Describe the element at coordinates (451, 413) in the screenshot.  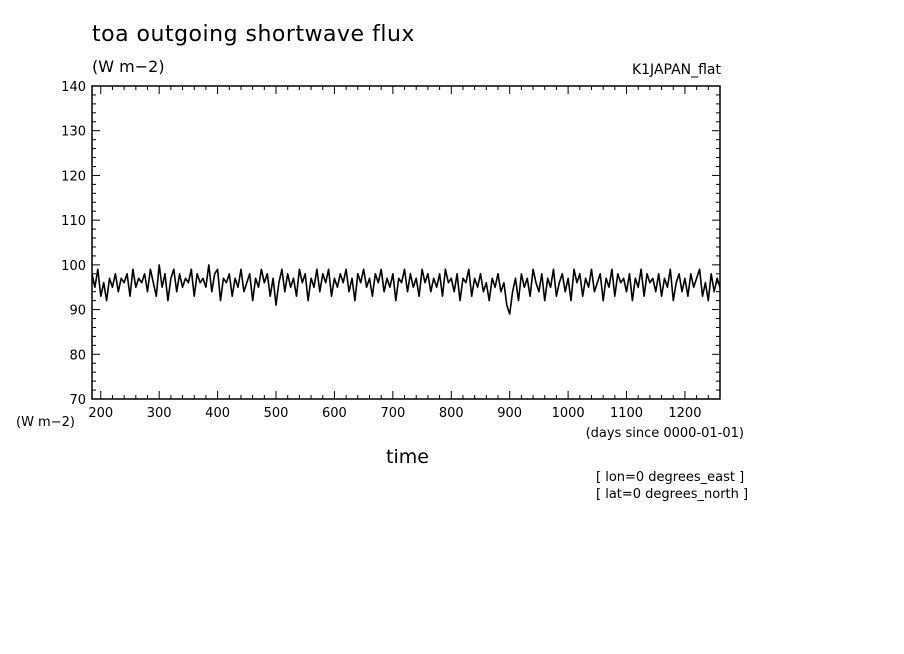
I see `x-tick-label: 800` at that location.